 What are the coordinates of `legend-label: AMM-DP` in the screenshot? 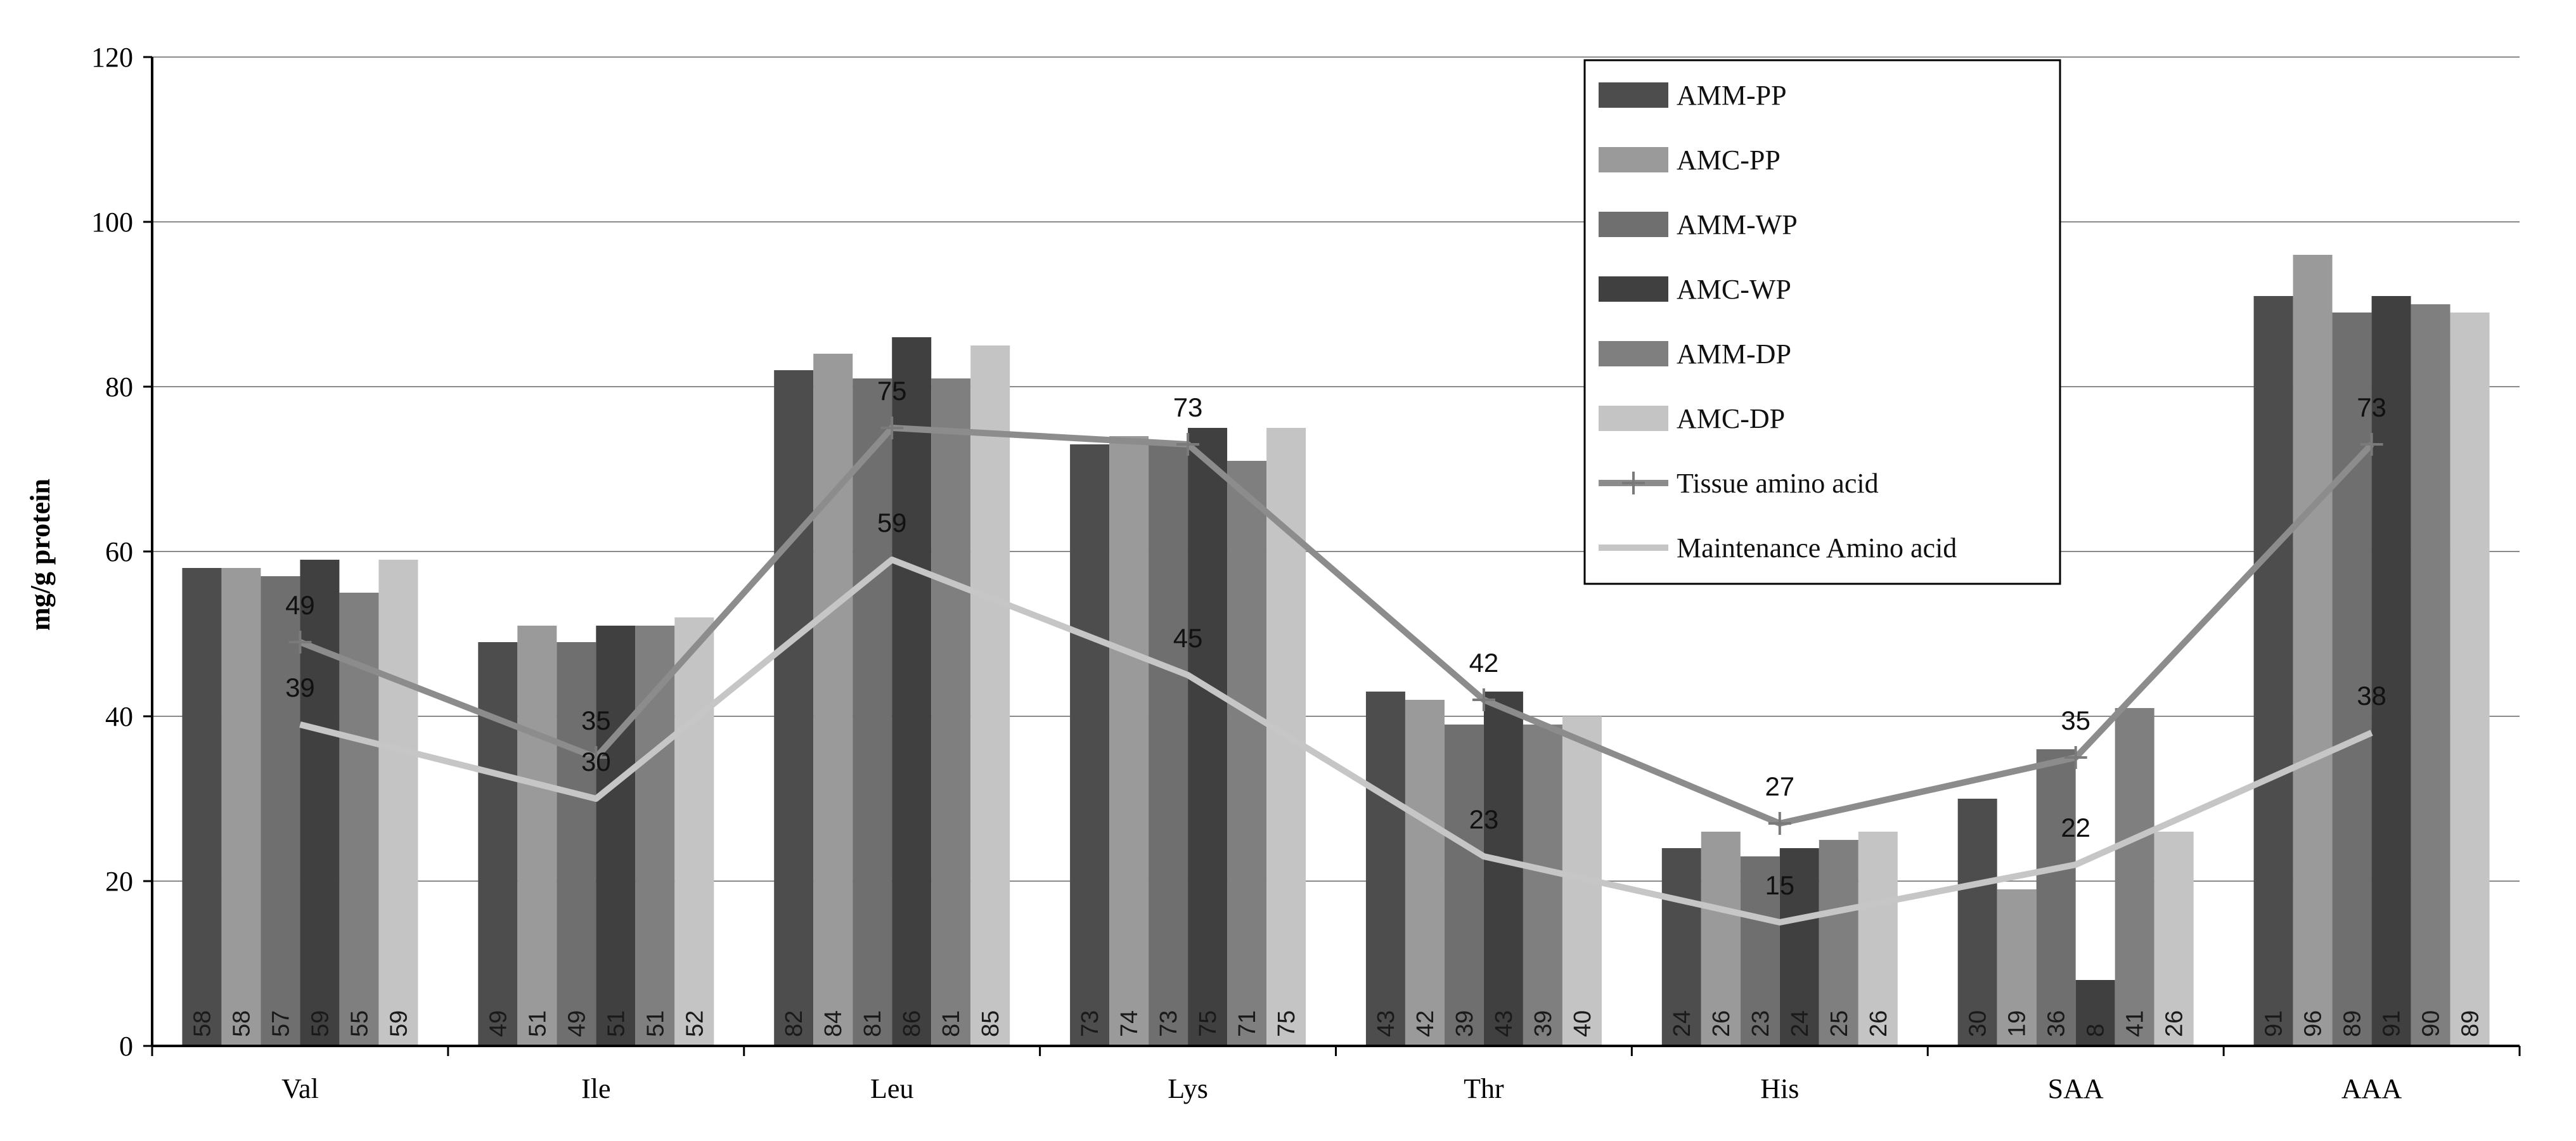 It's located at (1734, 354).